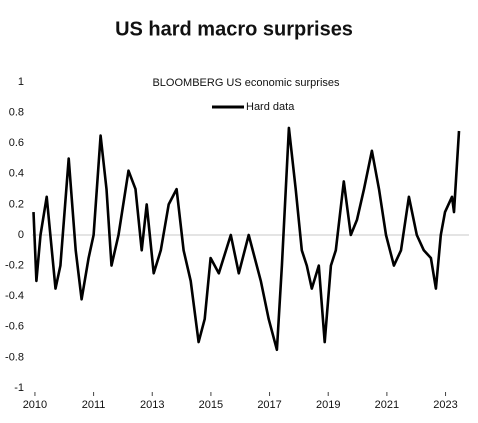 The width and height of the screenshot is (478, 423). I want to click on y-tick-label: -0.8, so click(14, 357).